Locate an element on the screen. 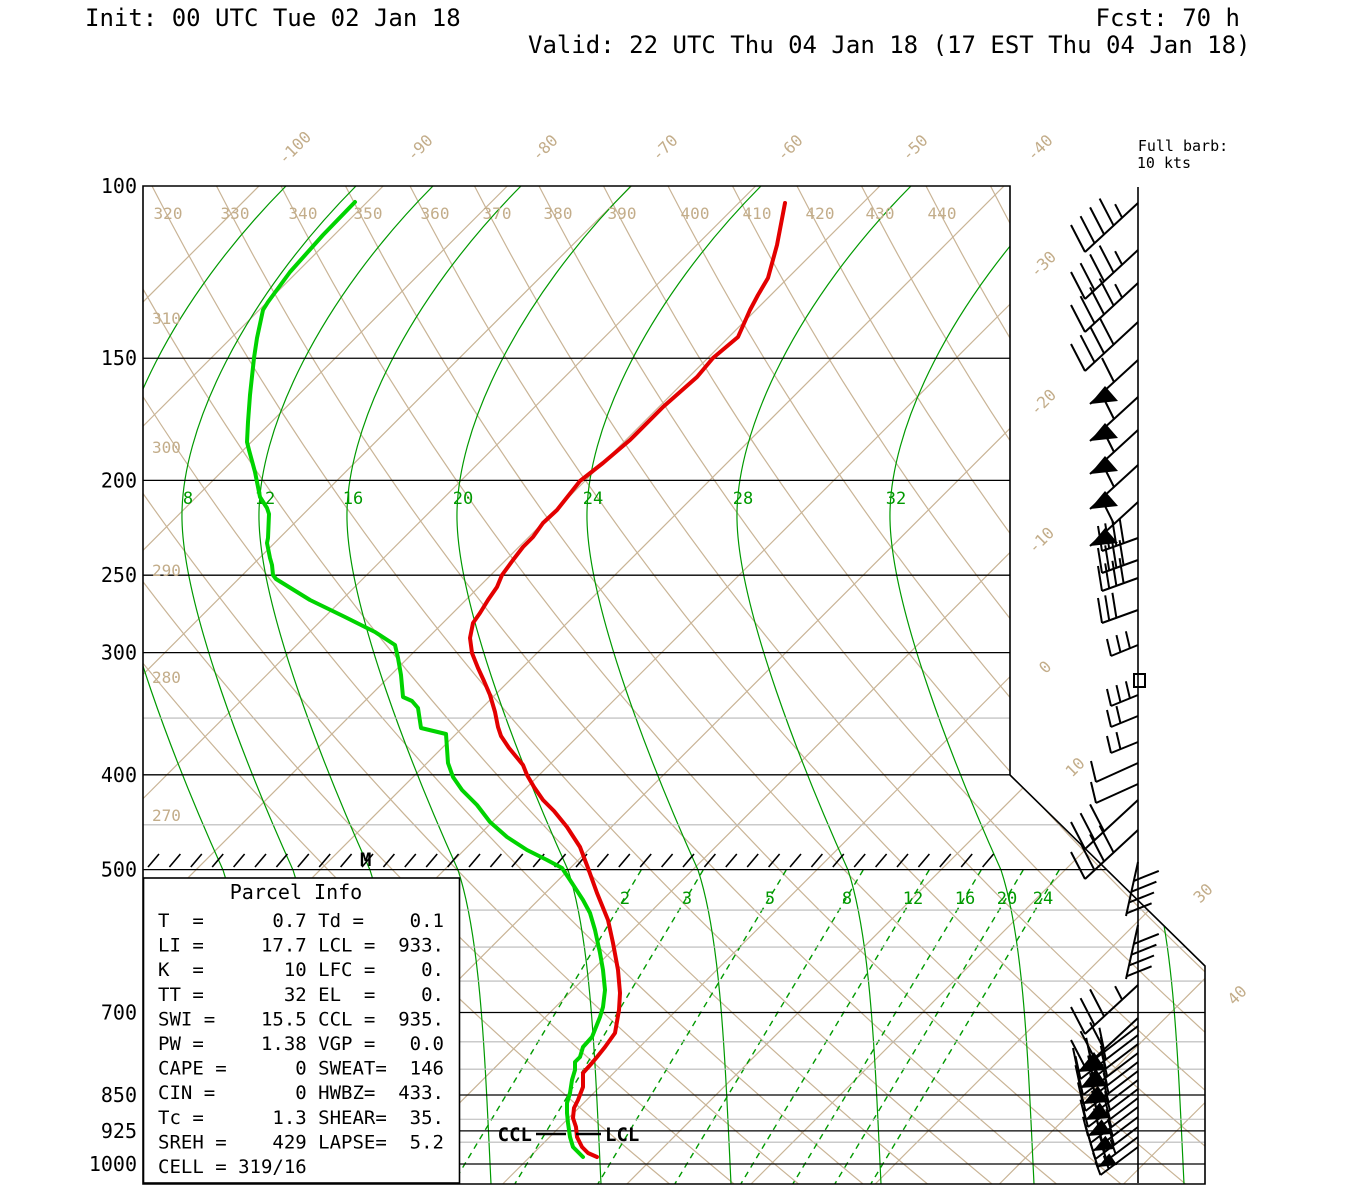  moist-adiabat-label-20: 20 is located at coordinates (463, 499).